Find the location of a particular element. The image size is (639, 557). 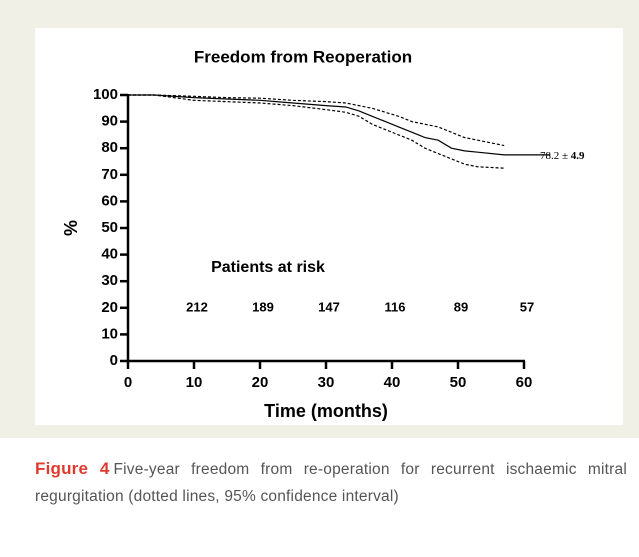

at-risk-count: 116 is located at coordinates (395, 306).